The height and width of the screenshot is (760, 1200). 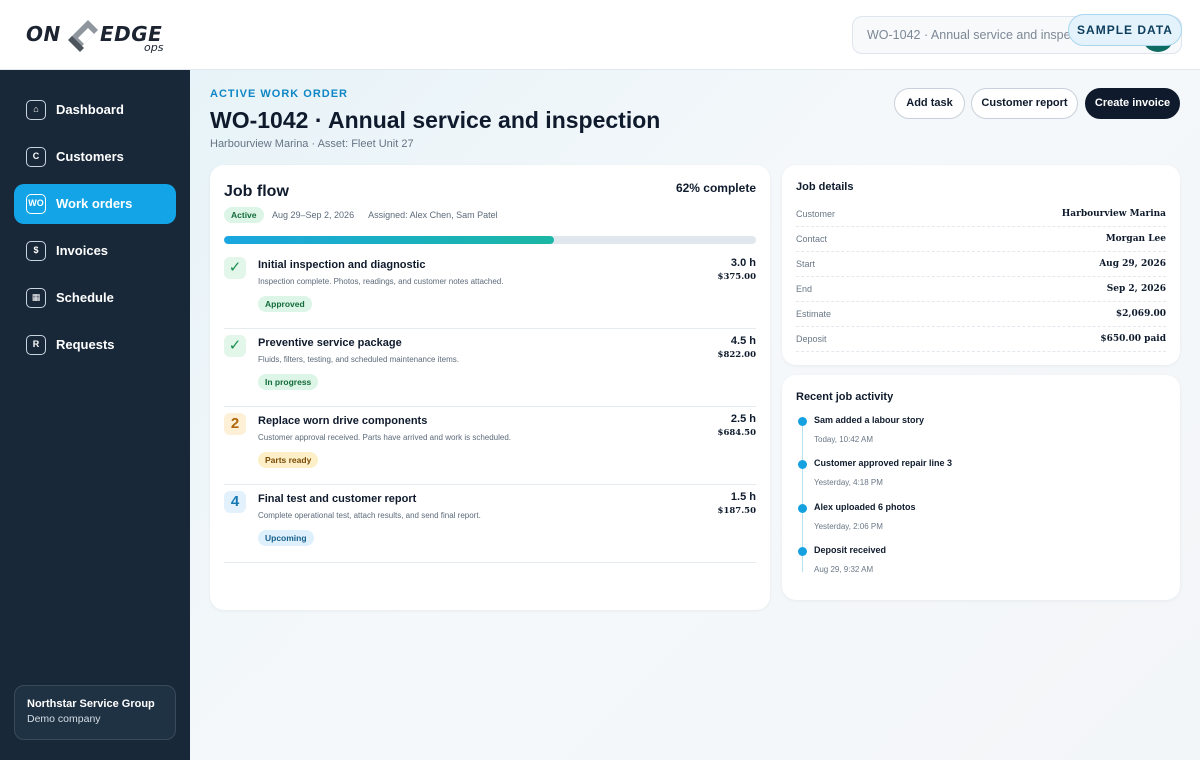 What do you see at coordinates (85, 344) in the screenshot?
I see `sidebar-item-label: Requests` at bounding box center [85, 344].